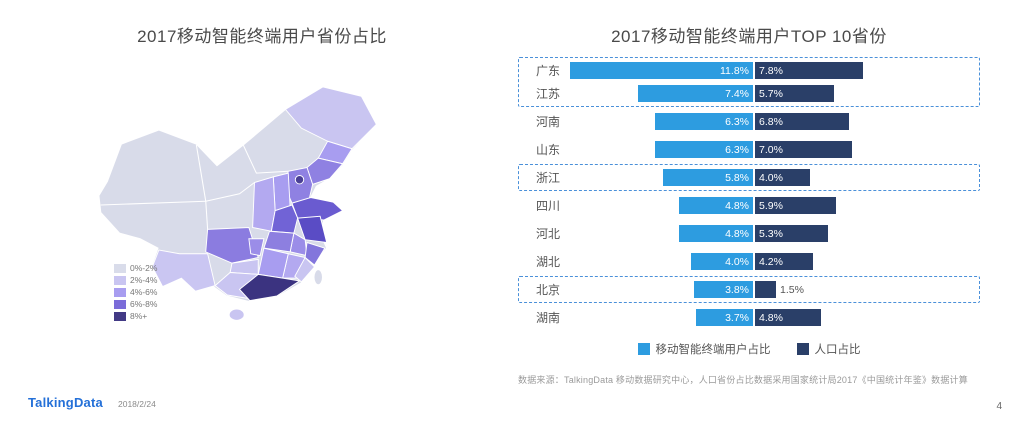 This screenshot has height=424, width=1024. Describe the element at coordinates (547, 94) in the screenshot. I see `province-label: 江苏` at that location.